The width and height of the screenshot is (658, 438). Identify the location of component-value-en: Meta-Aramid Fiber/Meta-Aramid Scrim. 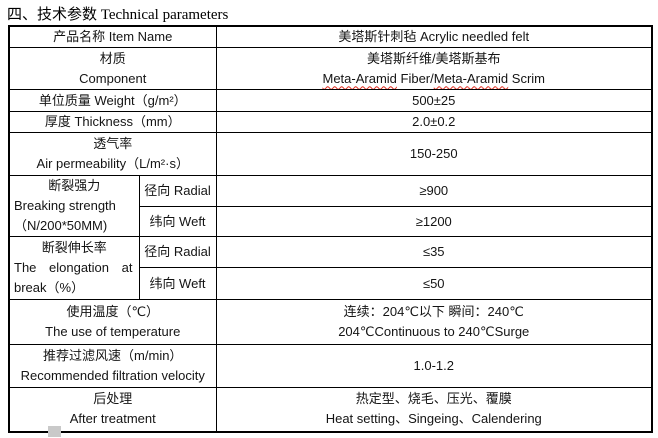
(434, 79).